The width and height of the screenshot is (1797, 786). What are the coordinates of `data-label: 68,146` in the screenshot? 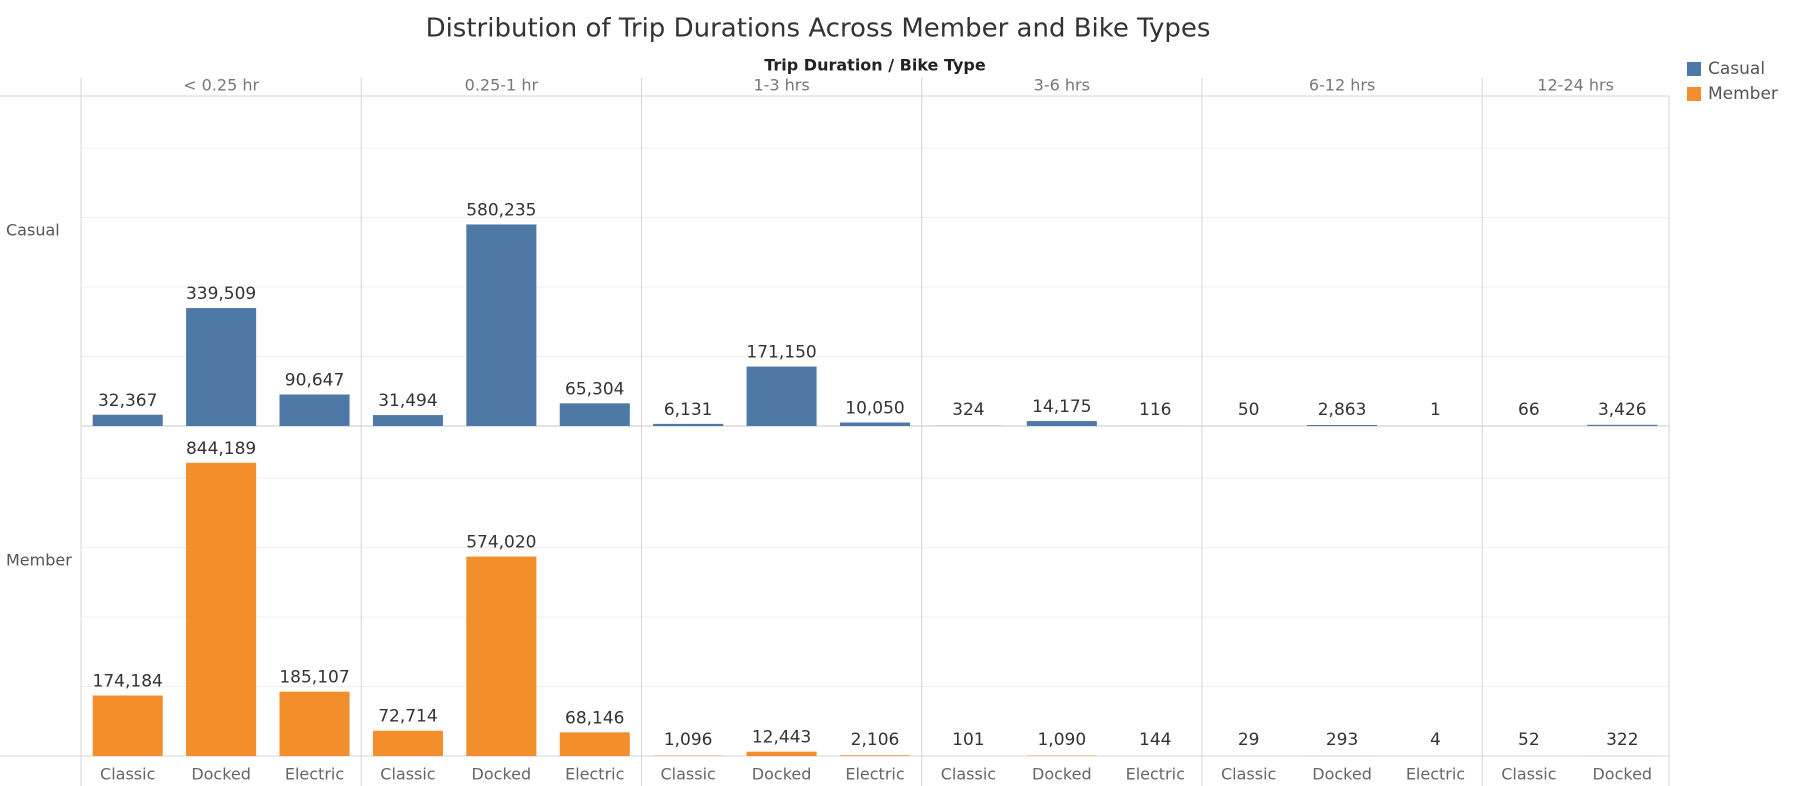 It's located at (594, 718).